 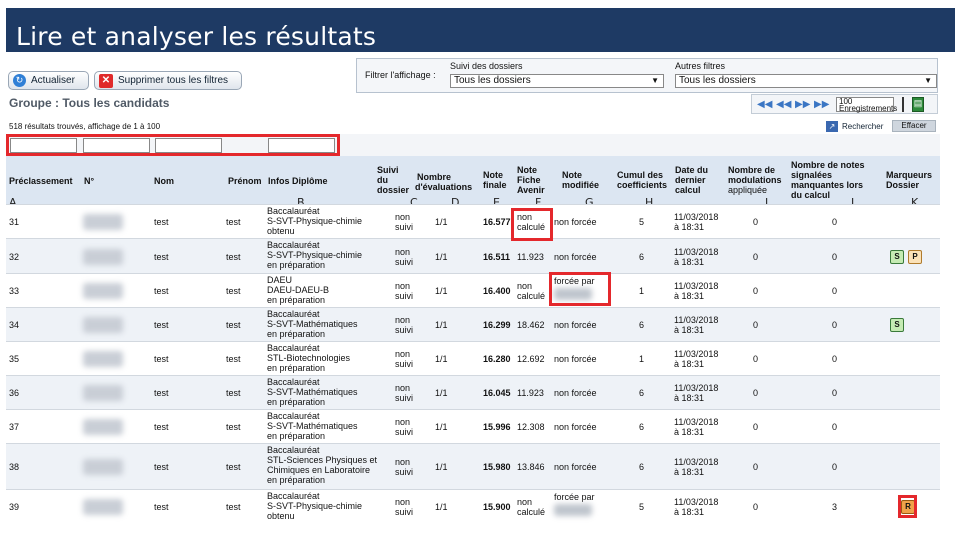 What do you see at coordinates (309, 358) in the screenshot?
I see `diplome-line: STL-Biotechnologies` at bounding box center [309, 358].